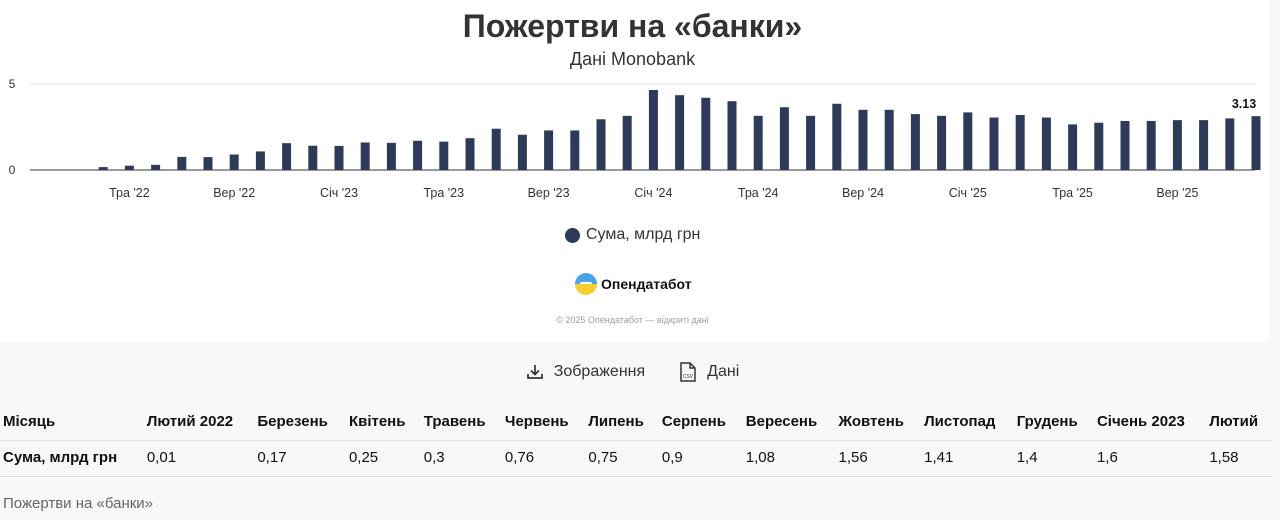 This screenshot has height=520, width=1280. What do you see at coordinates (1244, 104) in the screenshot?
I see `data-label: 3.13` at bounding box center [1244, 104].